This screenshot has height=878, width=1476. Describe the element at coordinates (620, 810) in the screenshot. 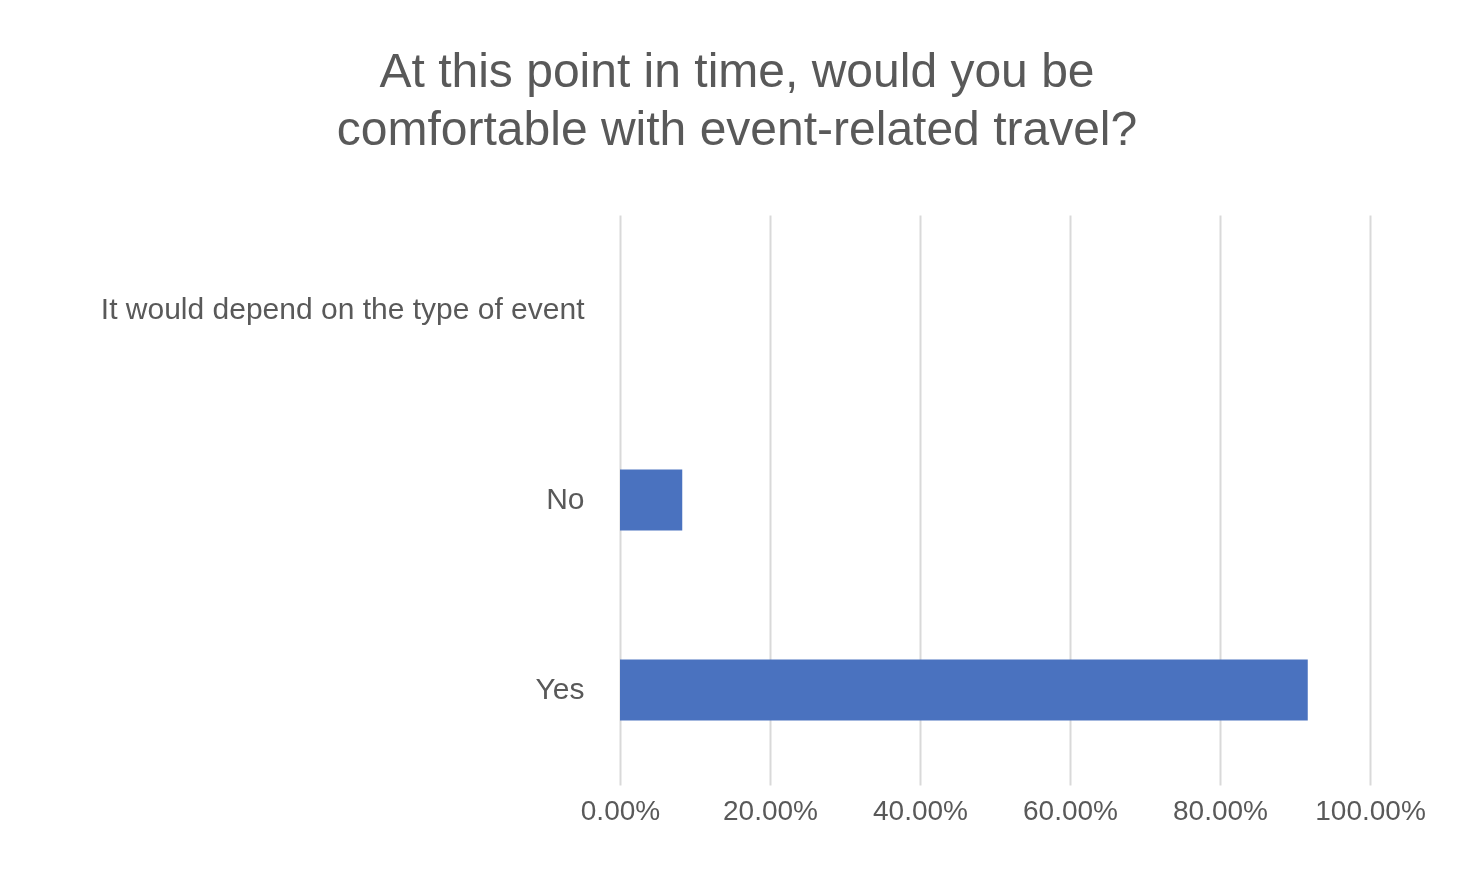

I see `x-tick-label: 0.00%` at that location.